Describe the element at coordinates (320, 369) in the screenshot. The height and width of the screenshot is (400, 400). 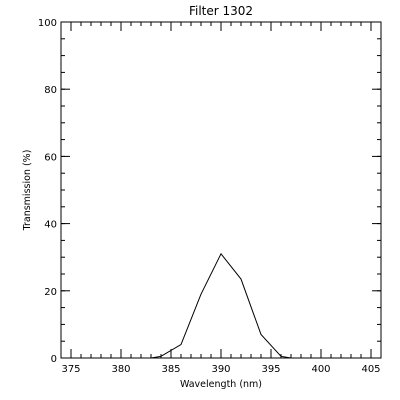
I see `x-tick-label: 400` at that location.